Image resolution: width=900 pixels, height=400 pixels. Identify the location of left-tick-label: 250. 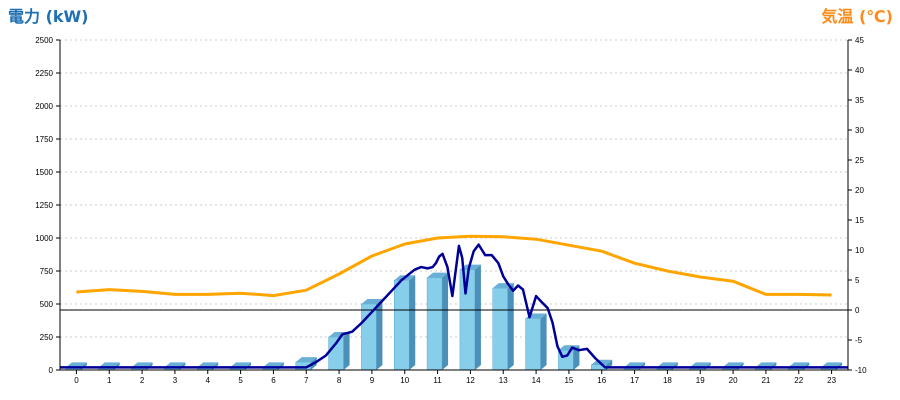
(47, 337).